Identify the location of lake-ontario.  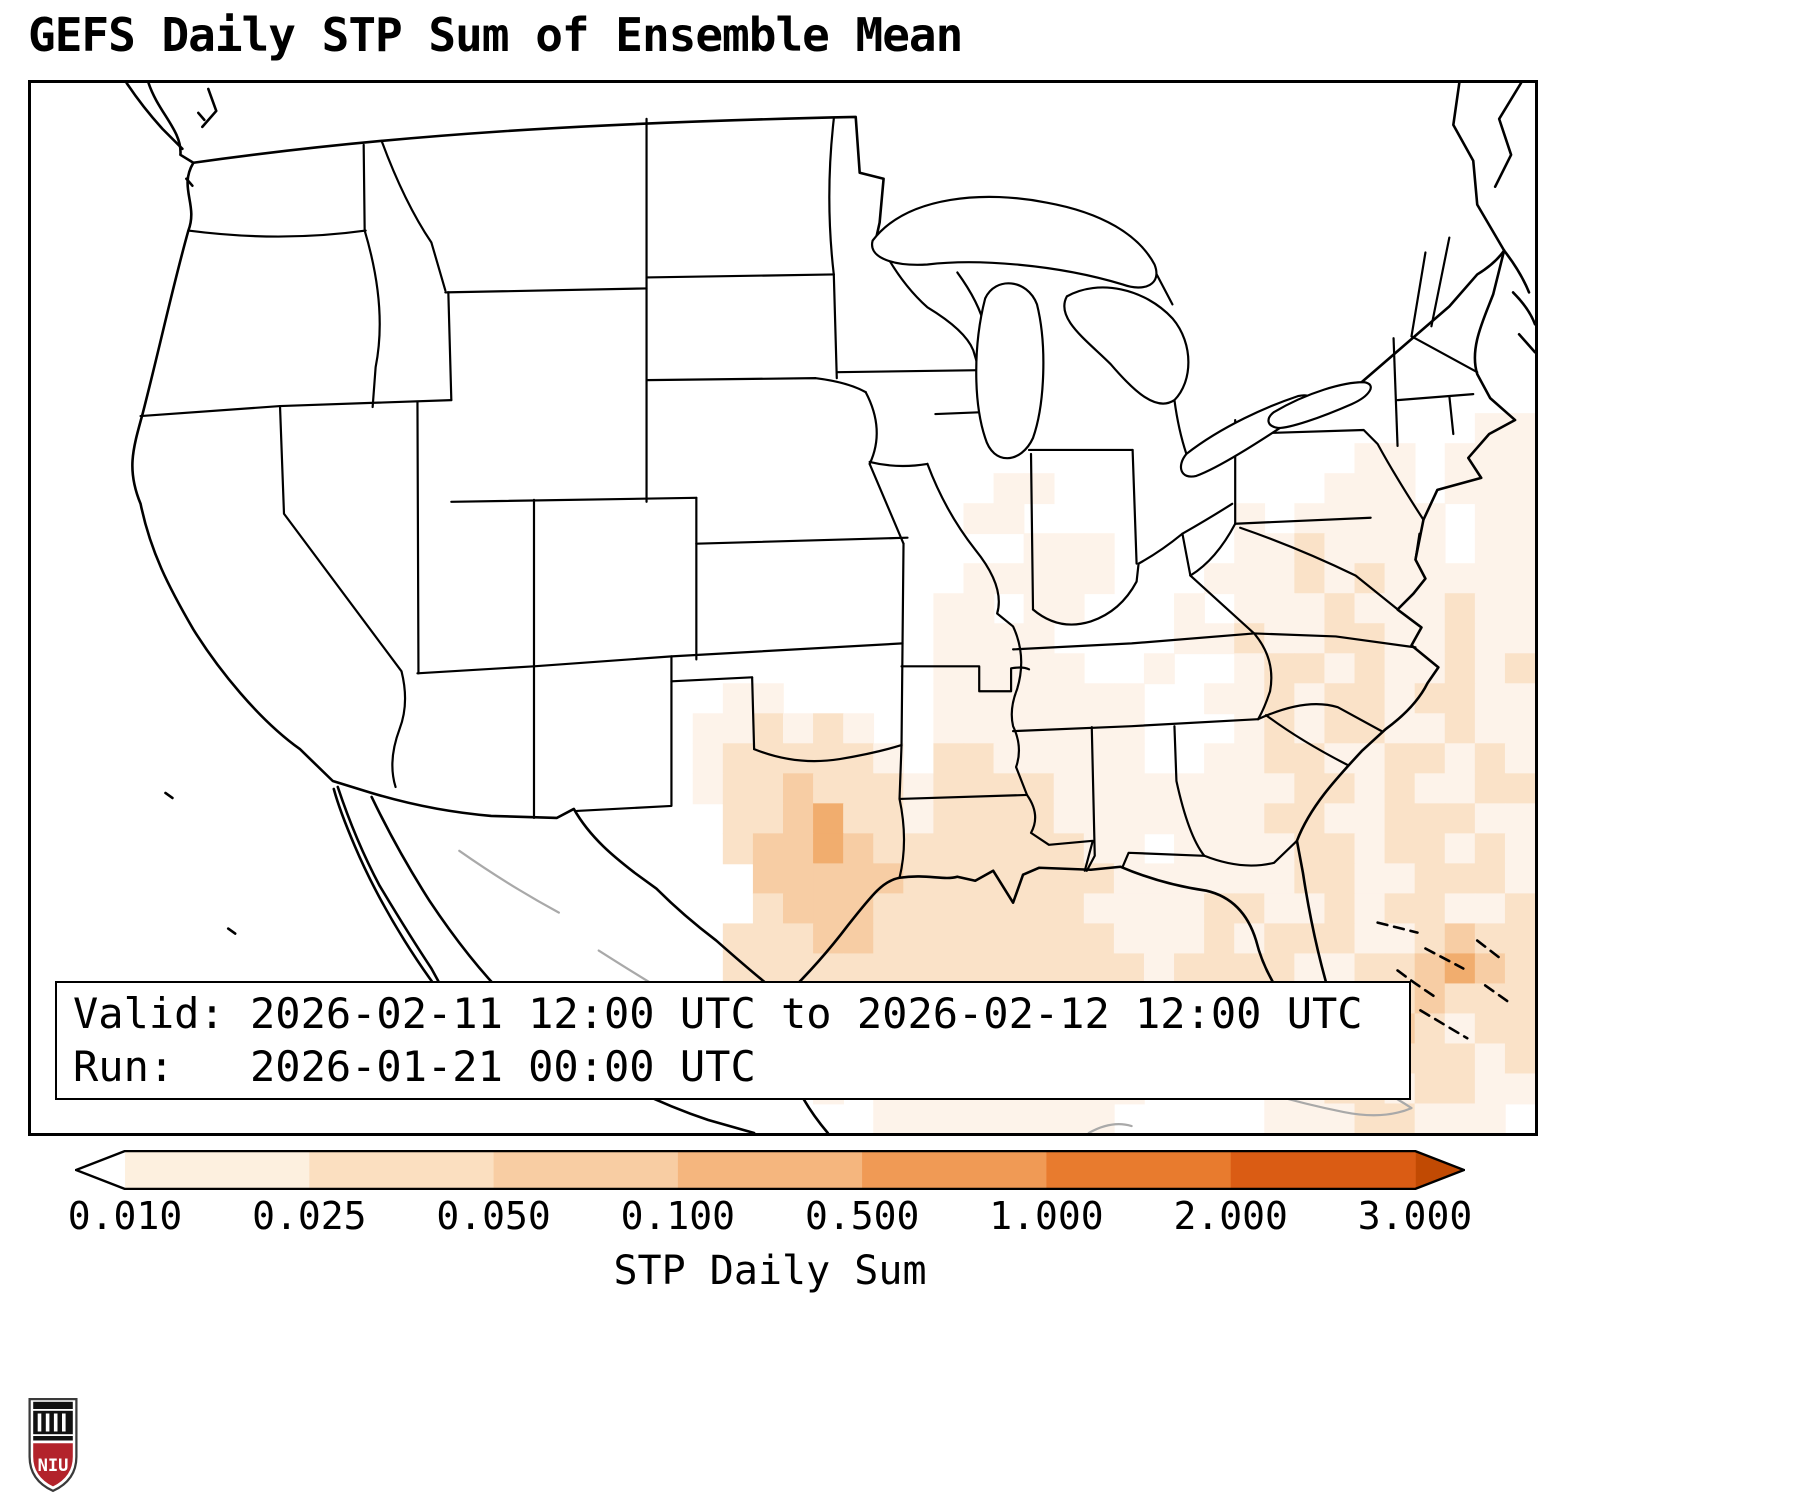
(1319, 405).